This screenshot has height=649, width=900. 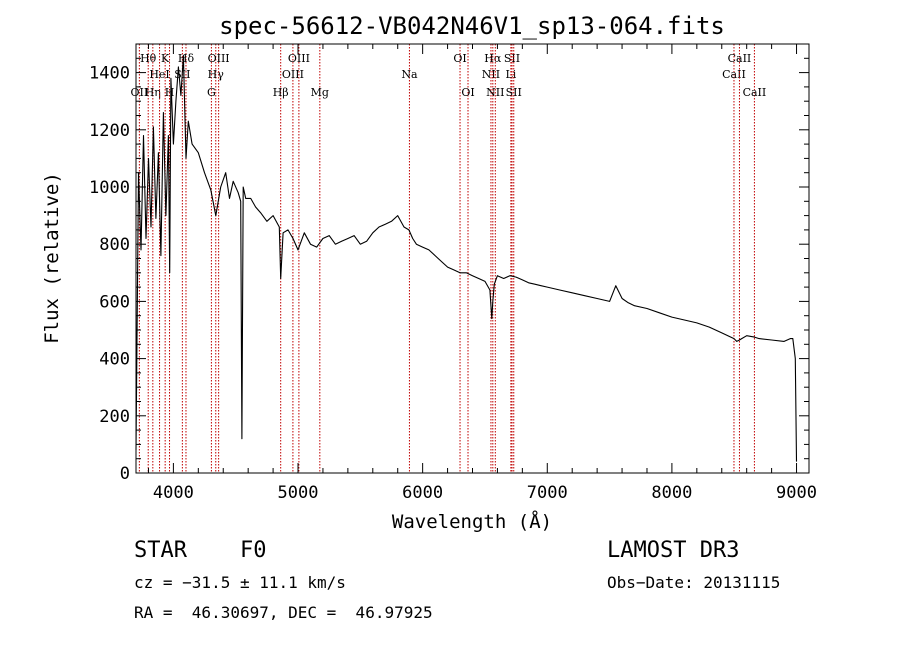 I want to click on spectral-line-label: Hθ, so click(x=148, y=58).